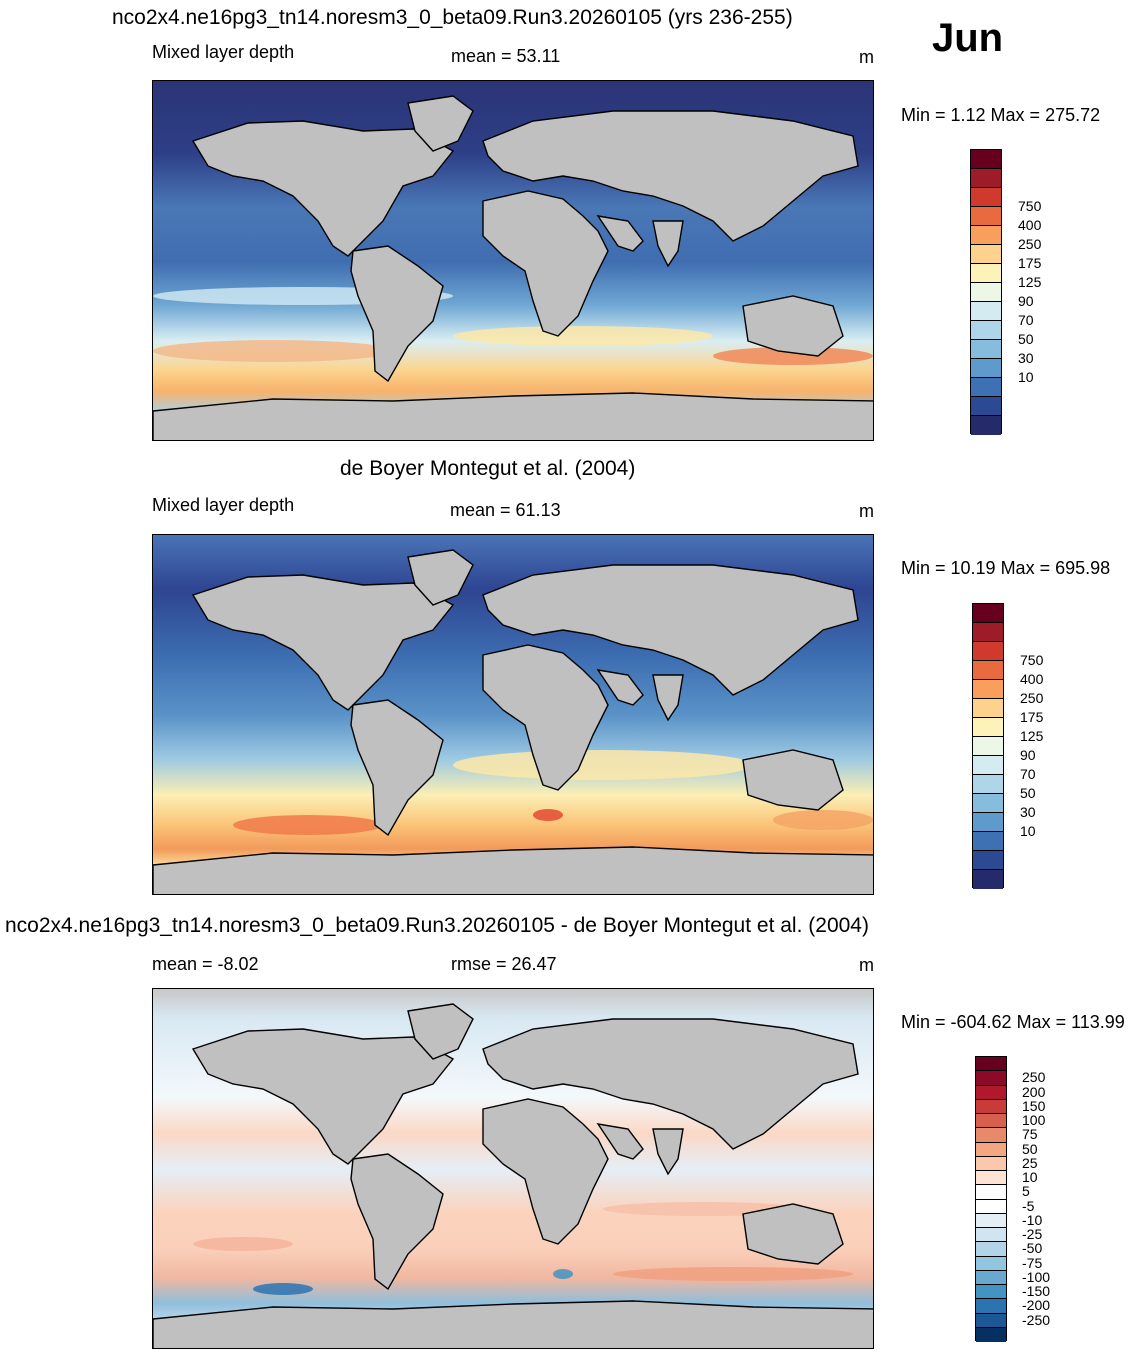  I want to click on panel2-minmax: Min = 10.19 Max = 695.98, so click(1006, 568).